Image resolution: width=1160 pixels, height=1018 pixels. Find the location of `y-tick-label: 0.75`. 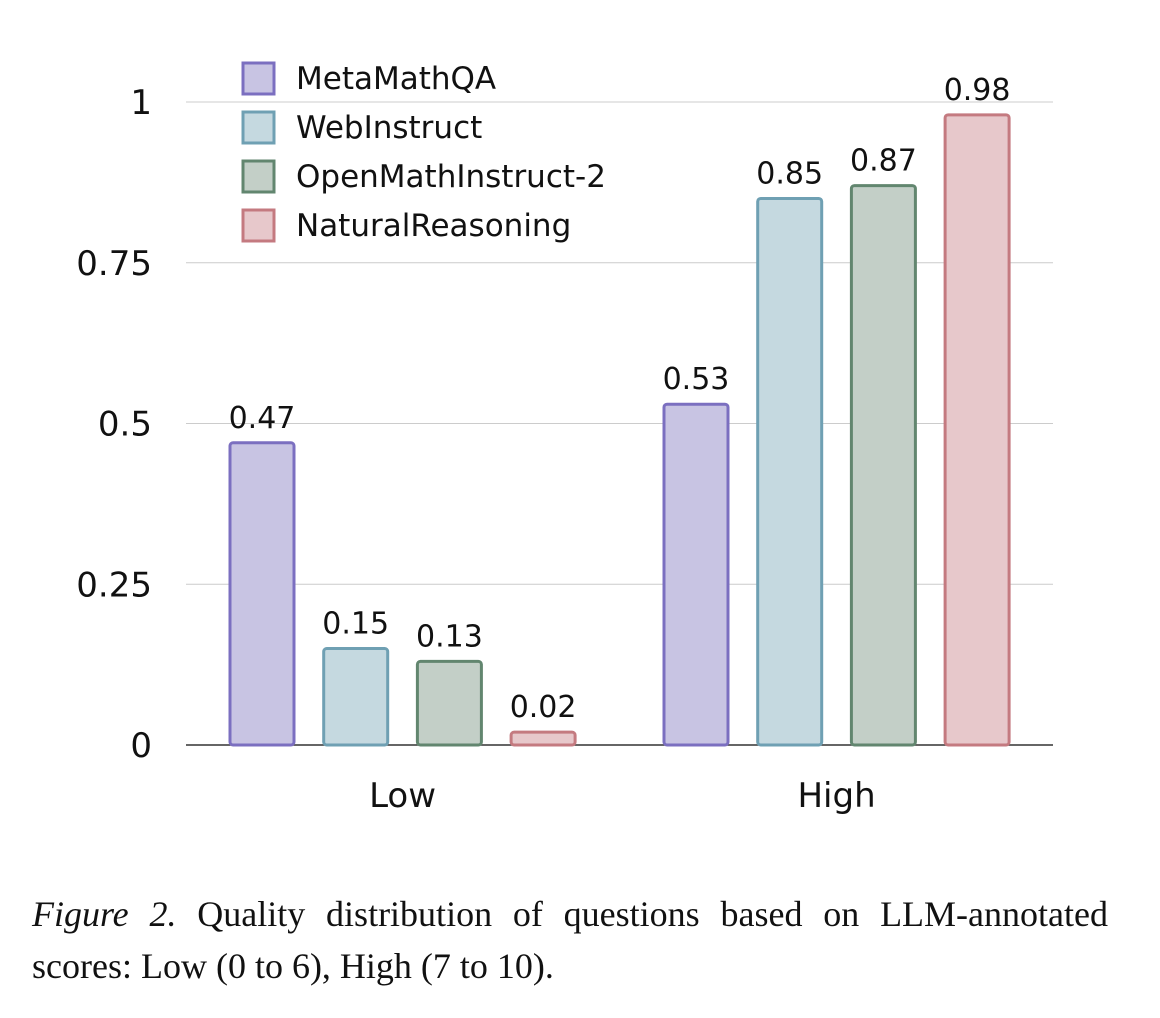

y-tick-label: 0.75 is located at coordinates (114, 264).